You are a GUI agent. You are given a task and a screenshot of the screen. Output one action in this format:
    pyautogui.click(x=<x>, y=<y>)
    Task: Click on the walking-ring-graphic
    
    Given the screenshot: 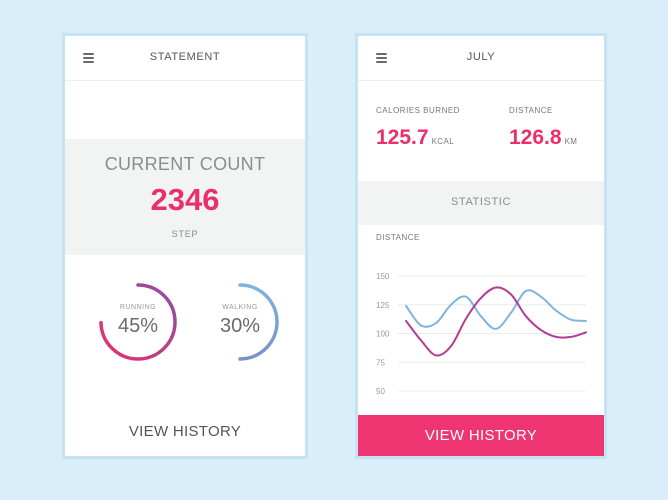 What is the action you would take?
    pyautogui.click(x=258, y=322)
    